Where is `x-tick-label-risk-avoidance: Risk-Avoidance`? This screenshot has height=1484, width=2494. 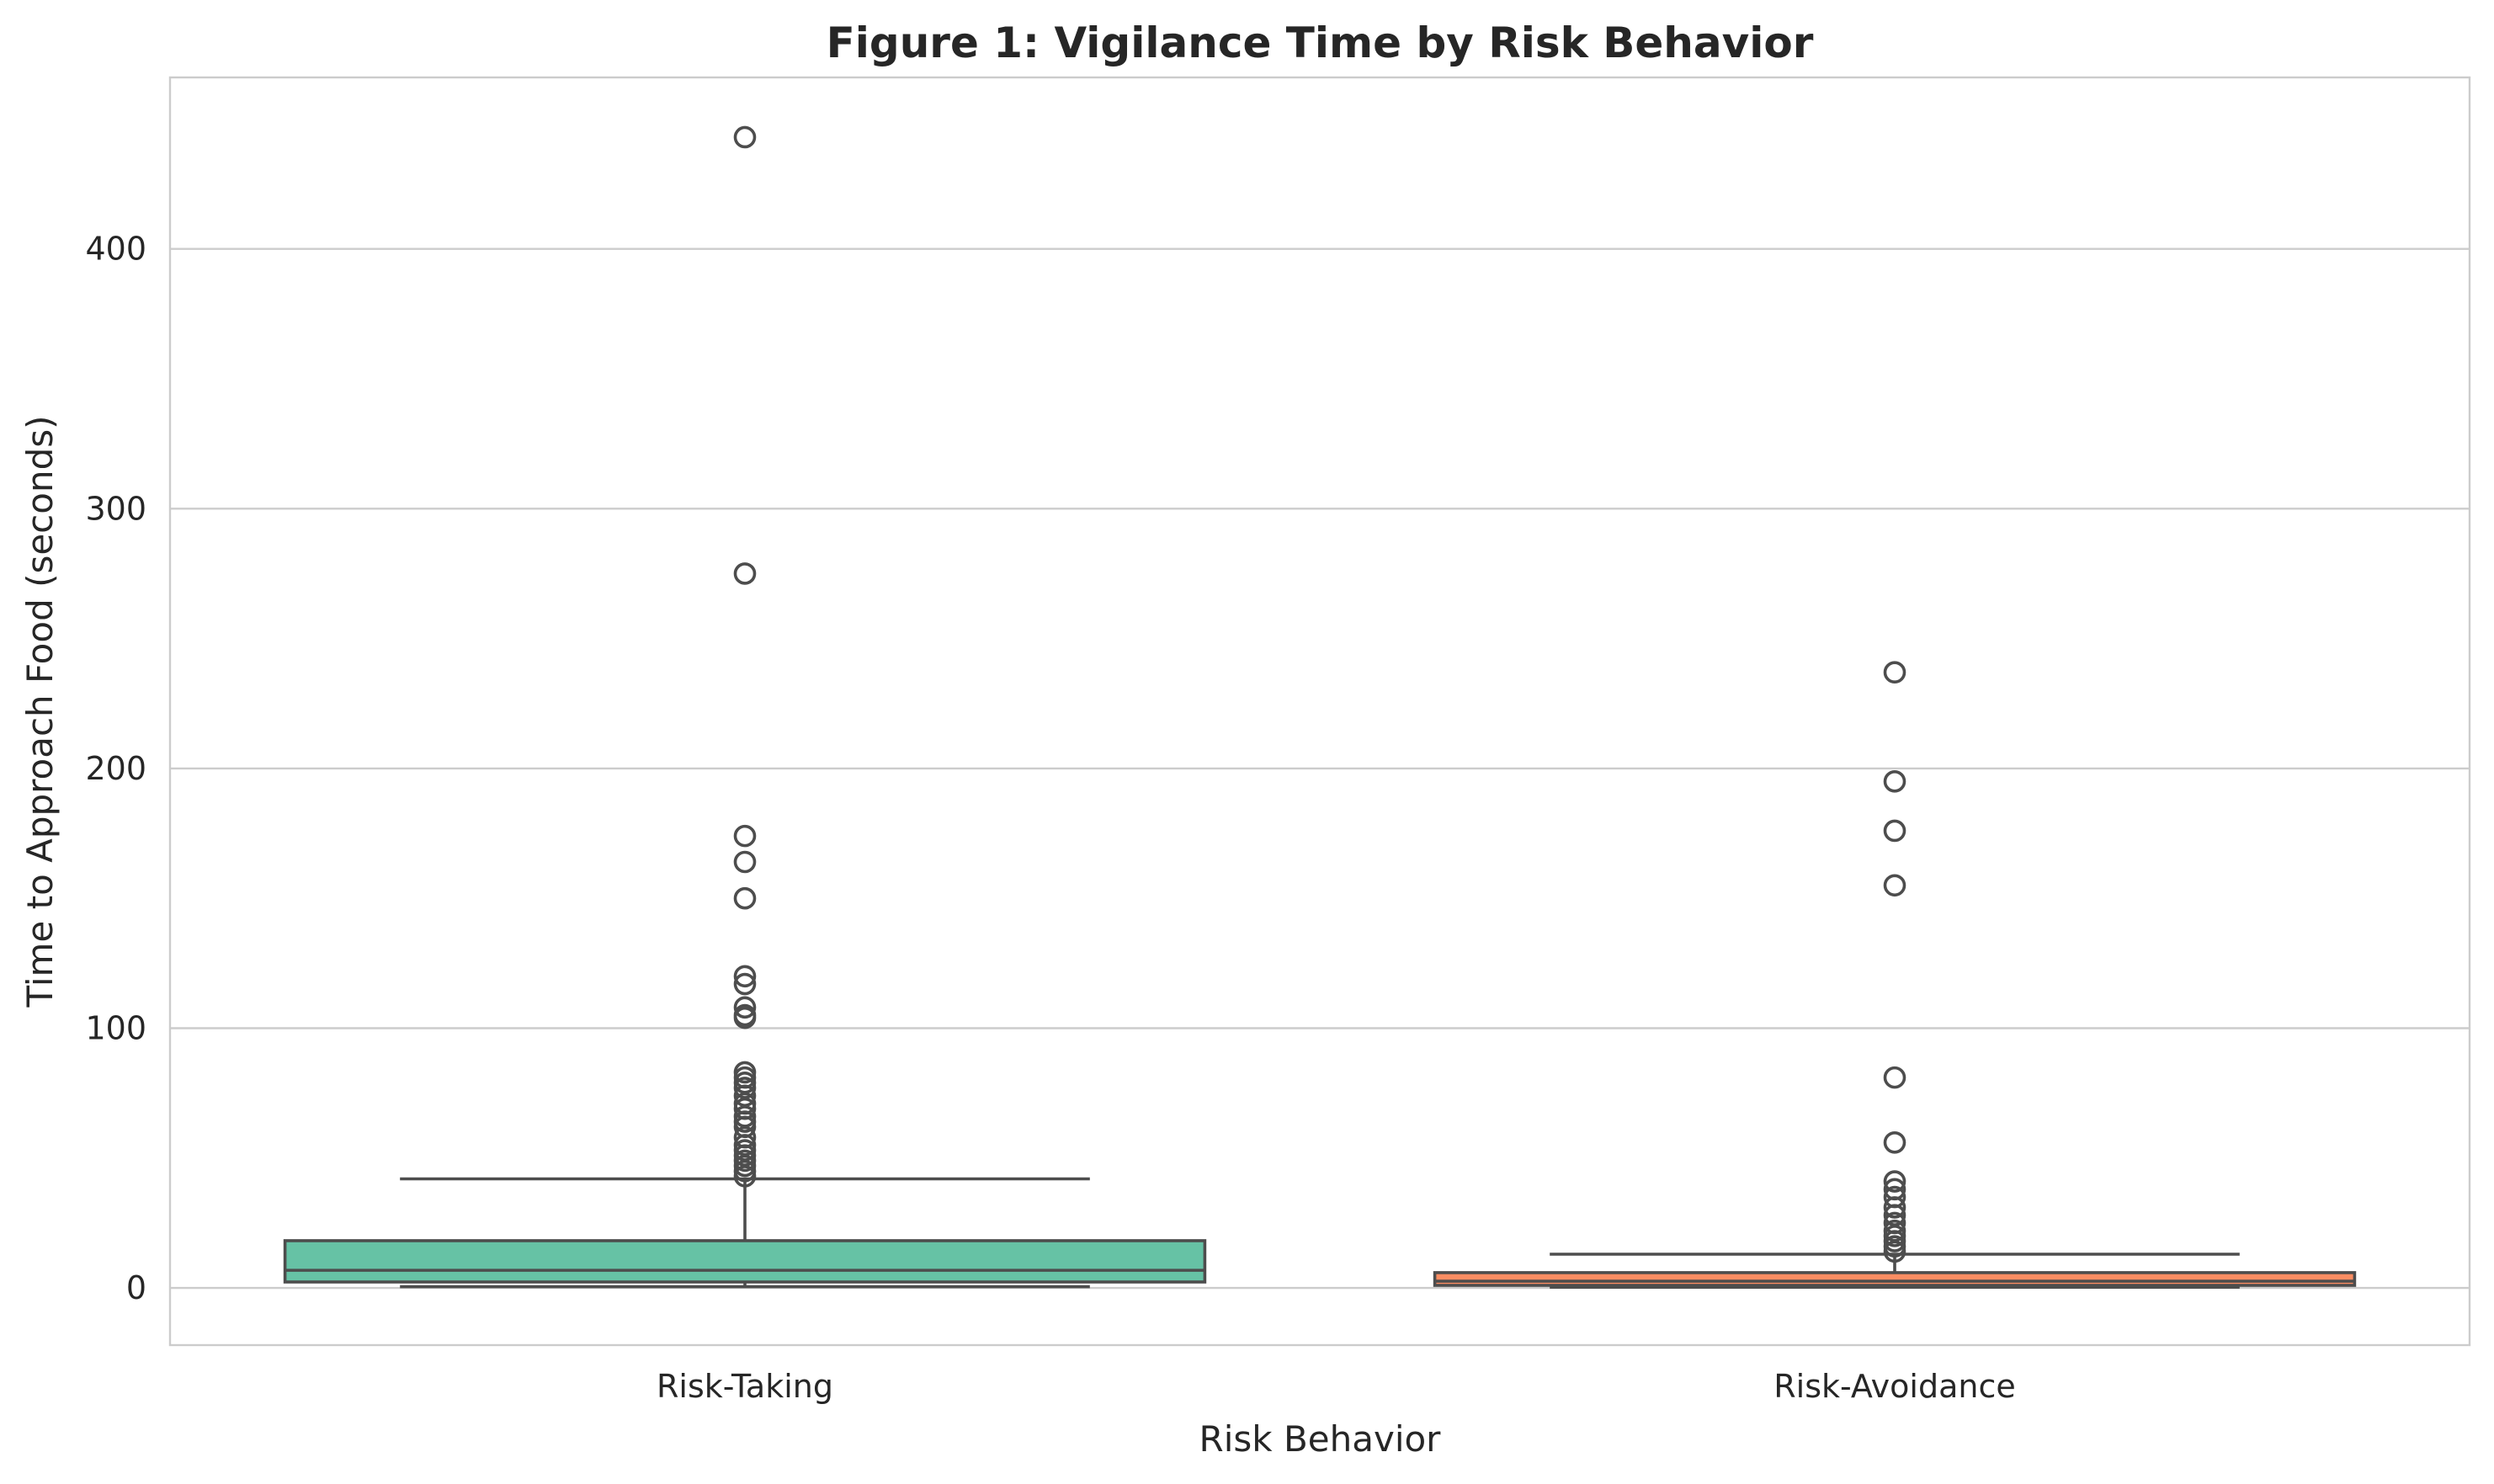
x-tick-label-risk-avoidance: Risk-Avoidance is located at coordinates (1894, 1386).